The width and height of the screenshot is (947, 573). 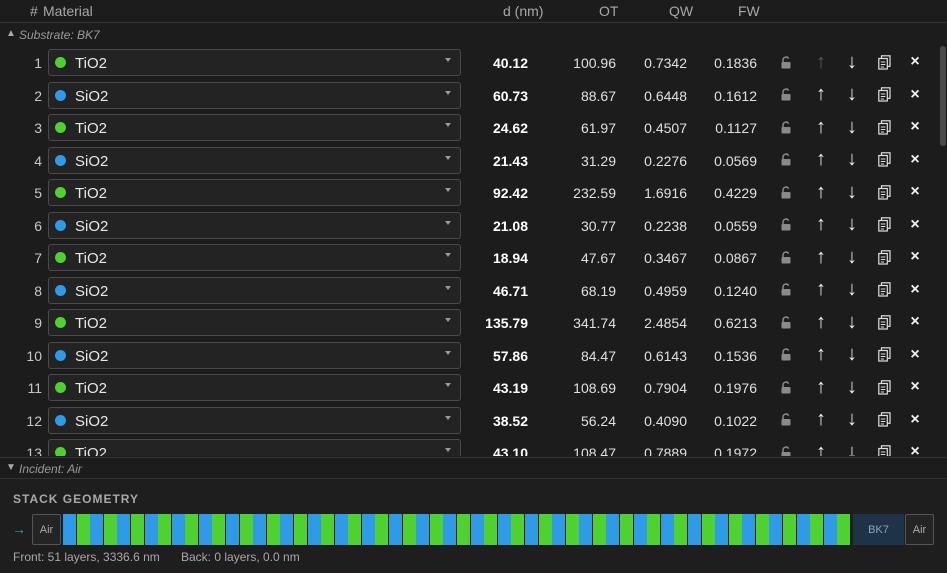 What do you see at coordinates (943, 96) in the screenshot?
I see `scrollbar-thumb` at bounding box center [943, 96].